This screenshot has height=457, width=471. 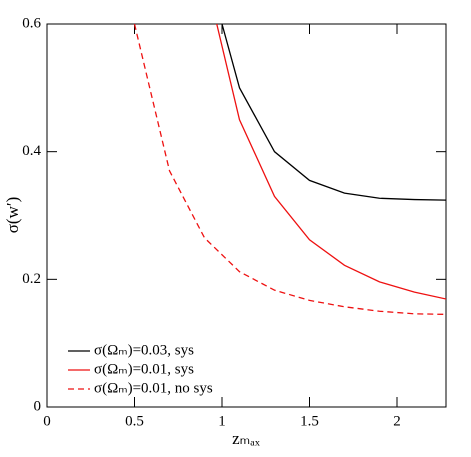 I want to click on legend-label: σ(Ωₘ)=0.01, no sys, so click(x=153, y=388).